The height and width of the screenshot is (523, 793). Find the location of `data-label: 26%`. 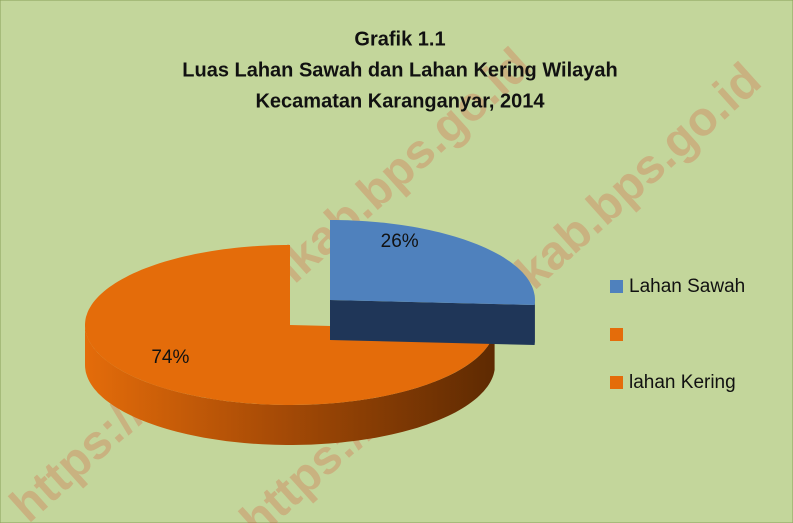

data-label: 26% is located at coordinates (400, 241).